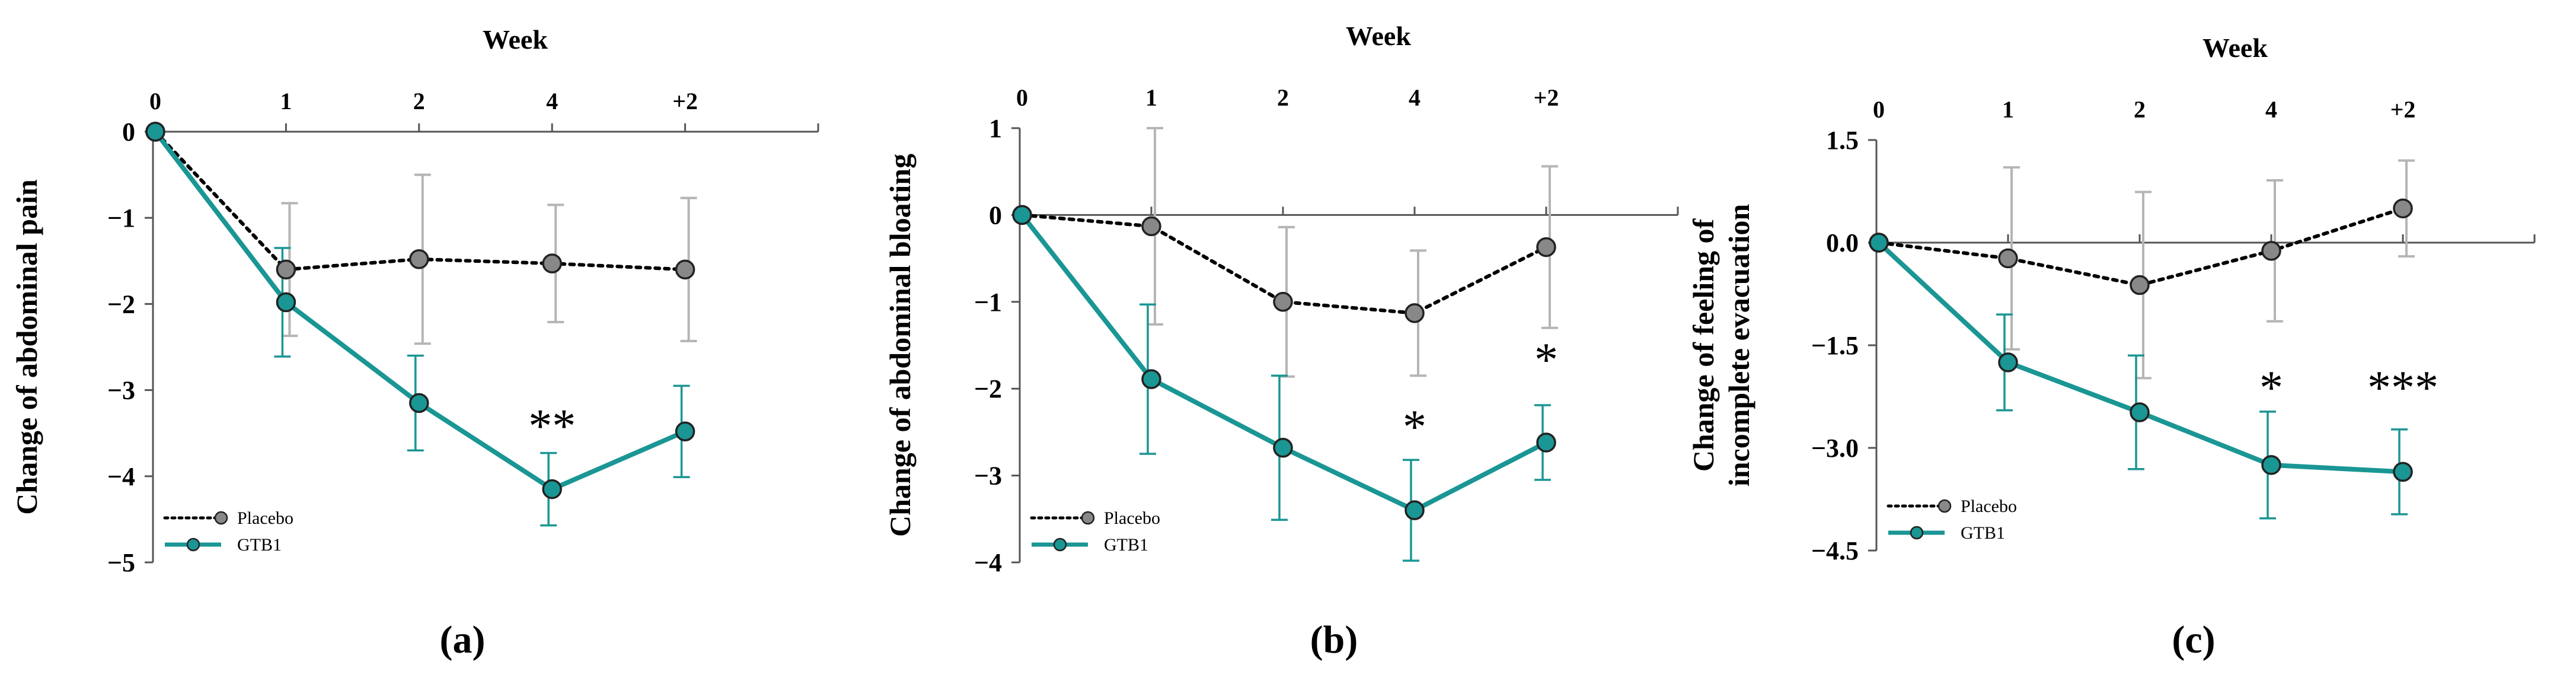  Describe the element at coordinates (1835, 448) in the screenshot. I see `y-tick-label: −3.0` at that location.